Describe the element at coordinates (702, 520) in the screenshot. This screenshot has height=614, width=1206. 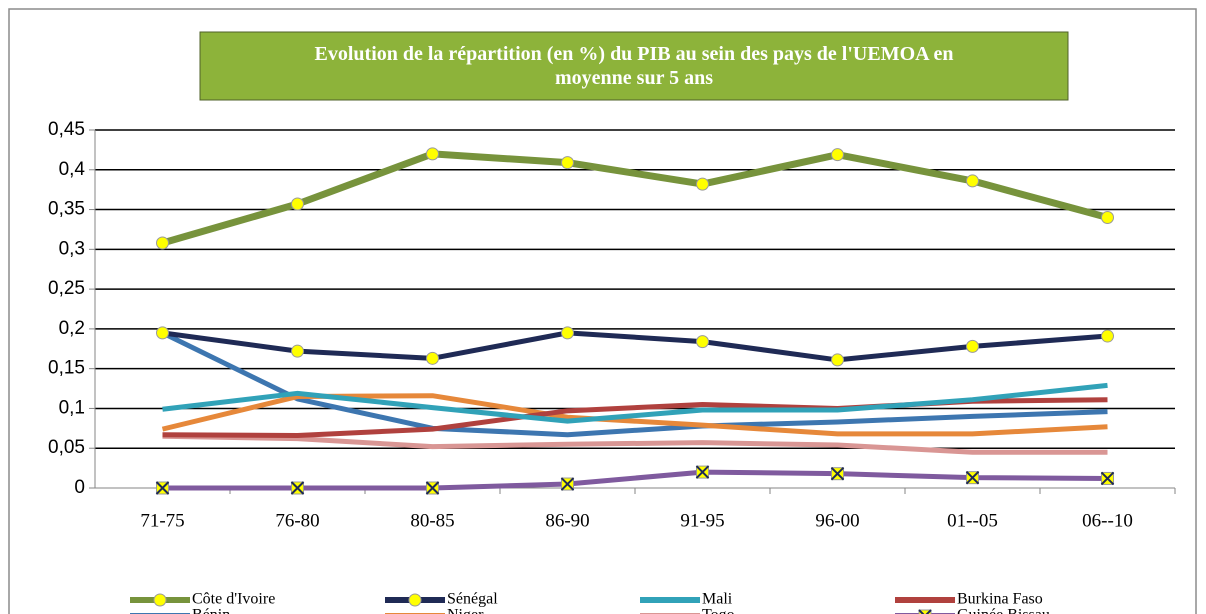
I see `x-tick-label: 91-95` at that location.